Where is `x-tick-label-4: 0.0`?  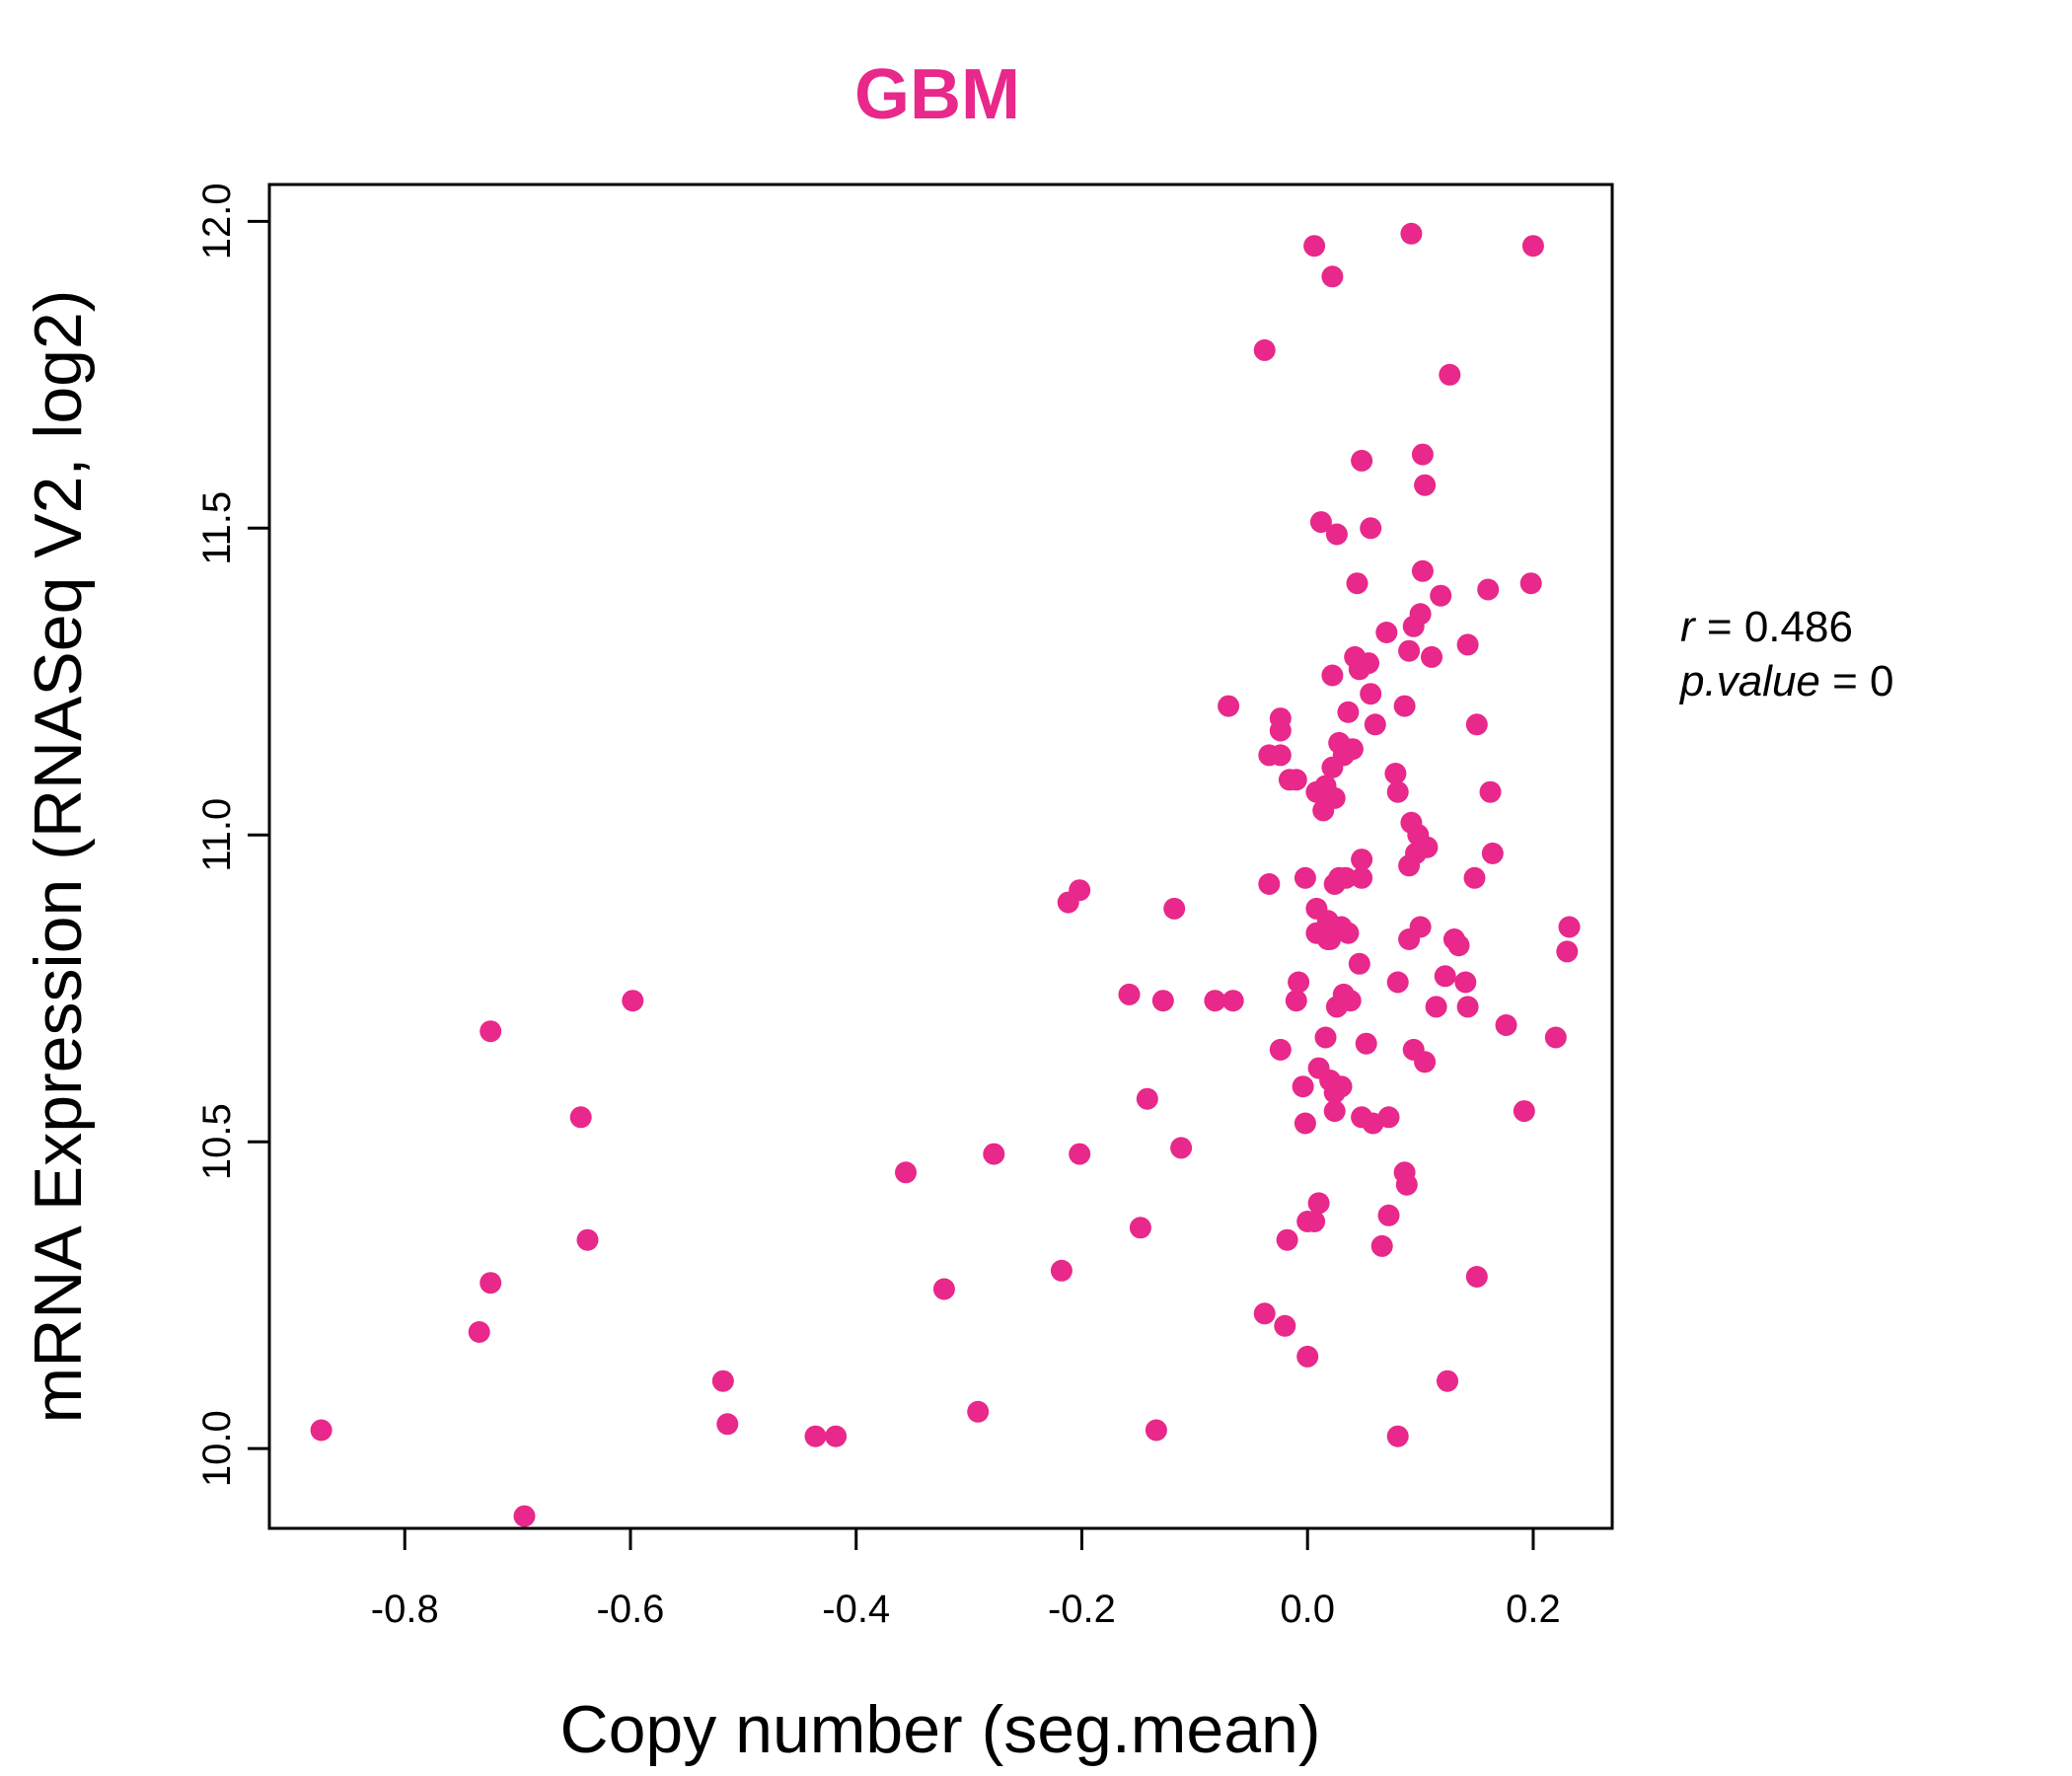 x-tick-label-4: 0.0 is located at coordinates (1307, 1610).